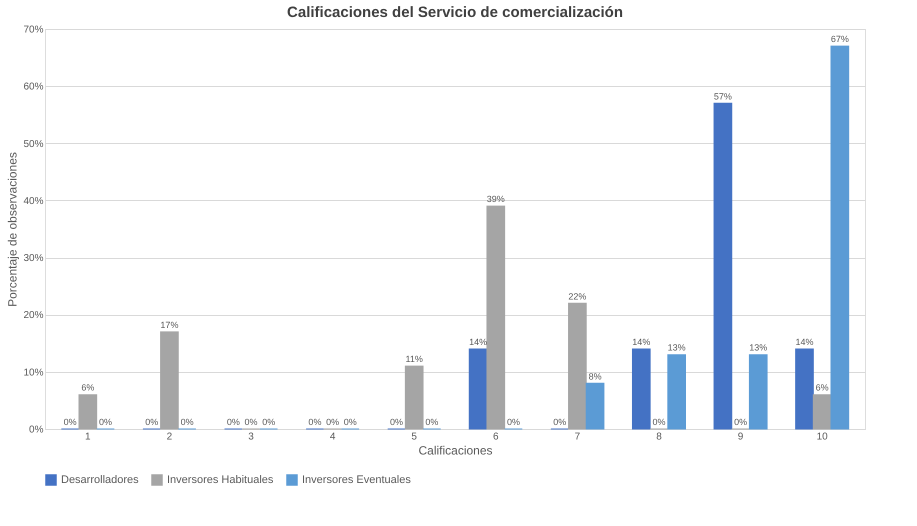 The image size is (917, 526). Describe the element at coordinates (414, 437) in the screenshot. I see `x-tick-label: 5` at that location.